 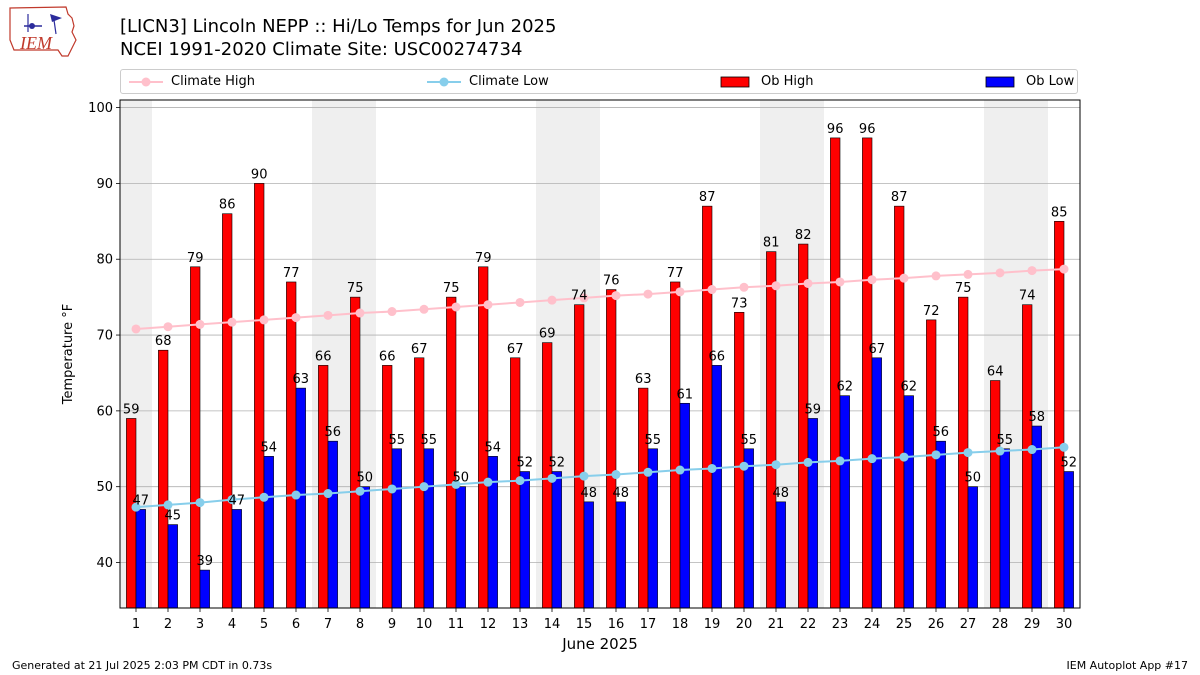 I want to click on logo-text: IEM, so click(x=36, y=43).